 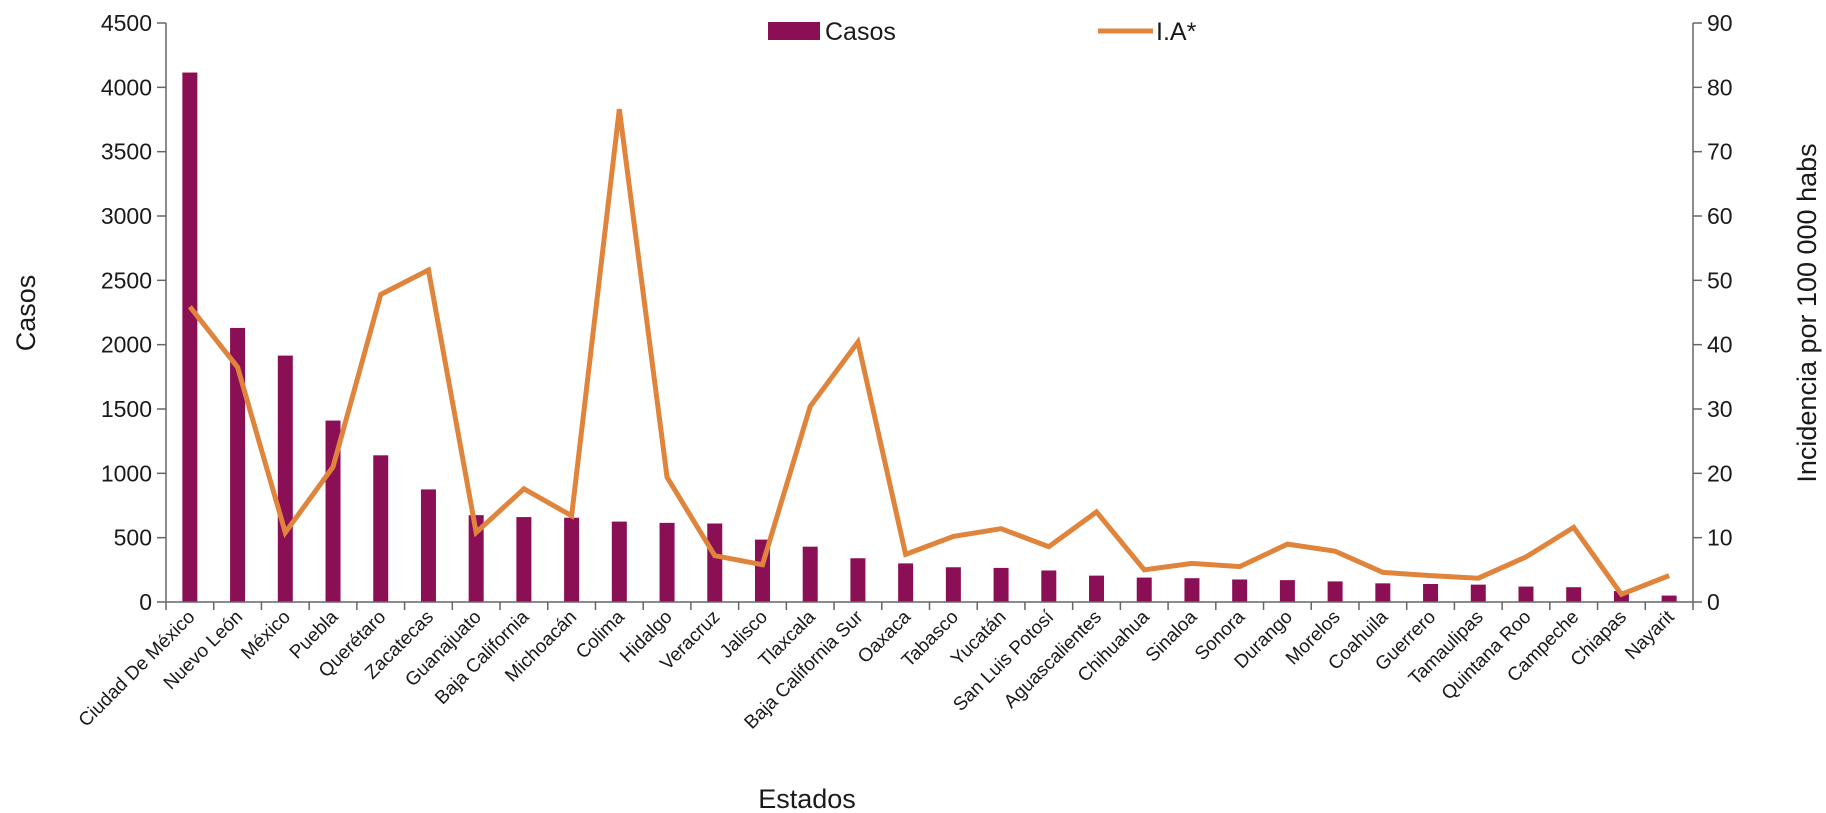 I want to click on left-tick-label: 3500, so click(x=126, y=152).